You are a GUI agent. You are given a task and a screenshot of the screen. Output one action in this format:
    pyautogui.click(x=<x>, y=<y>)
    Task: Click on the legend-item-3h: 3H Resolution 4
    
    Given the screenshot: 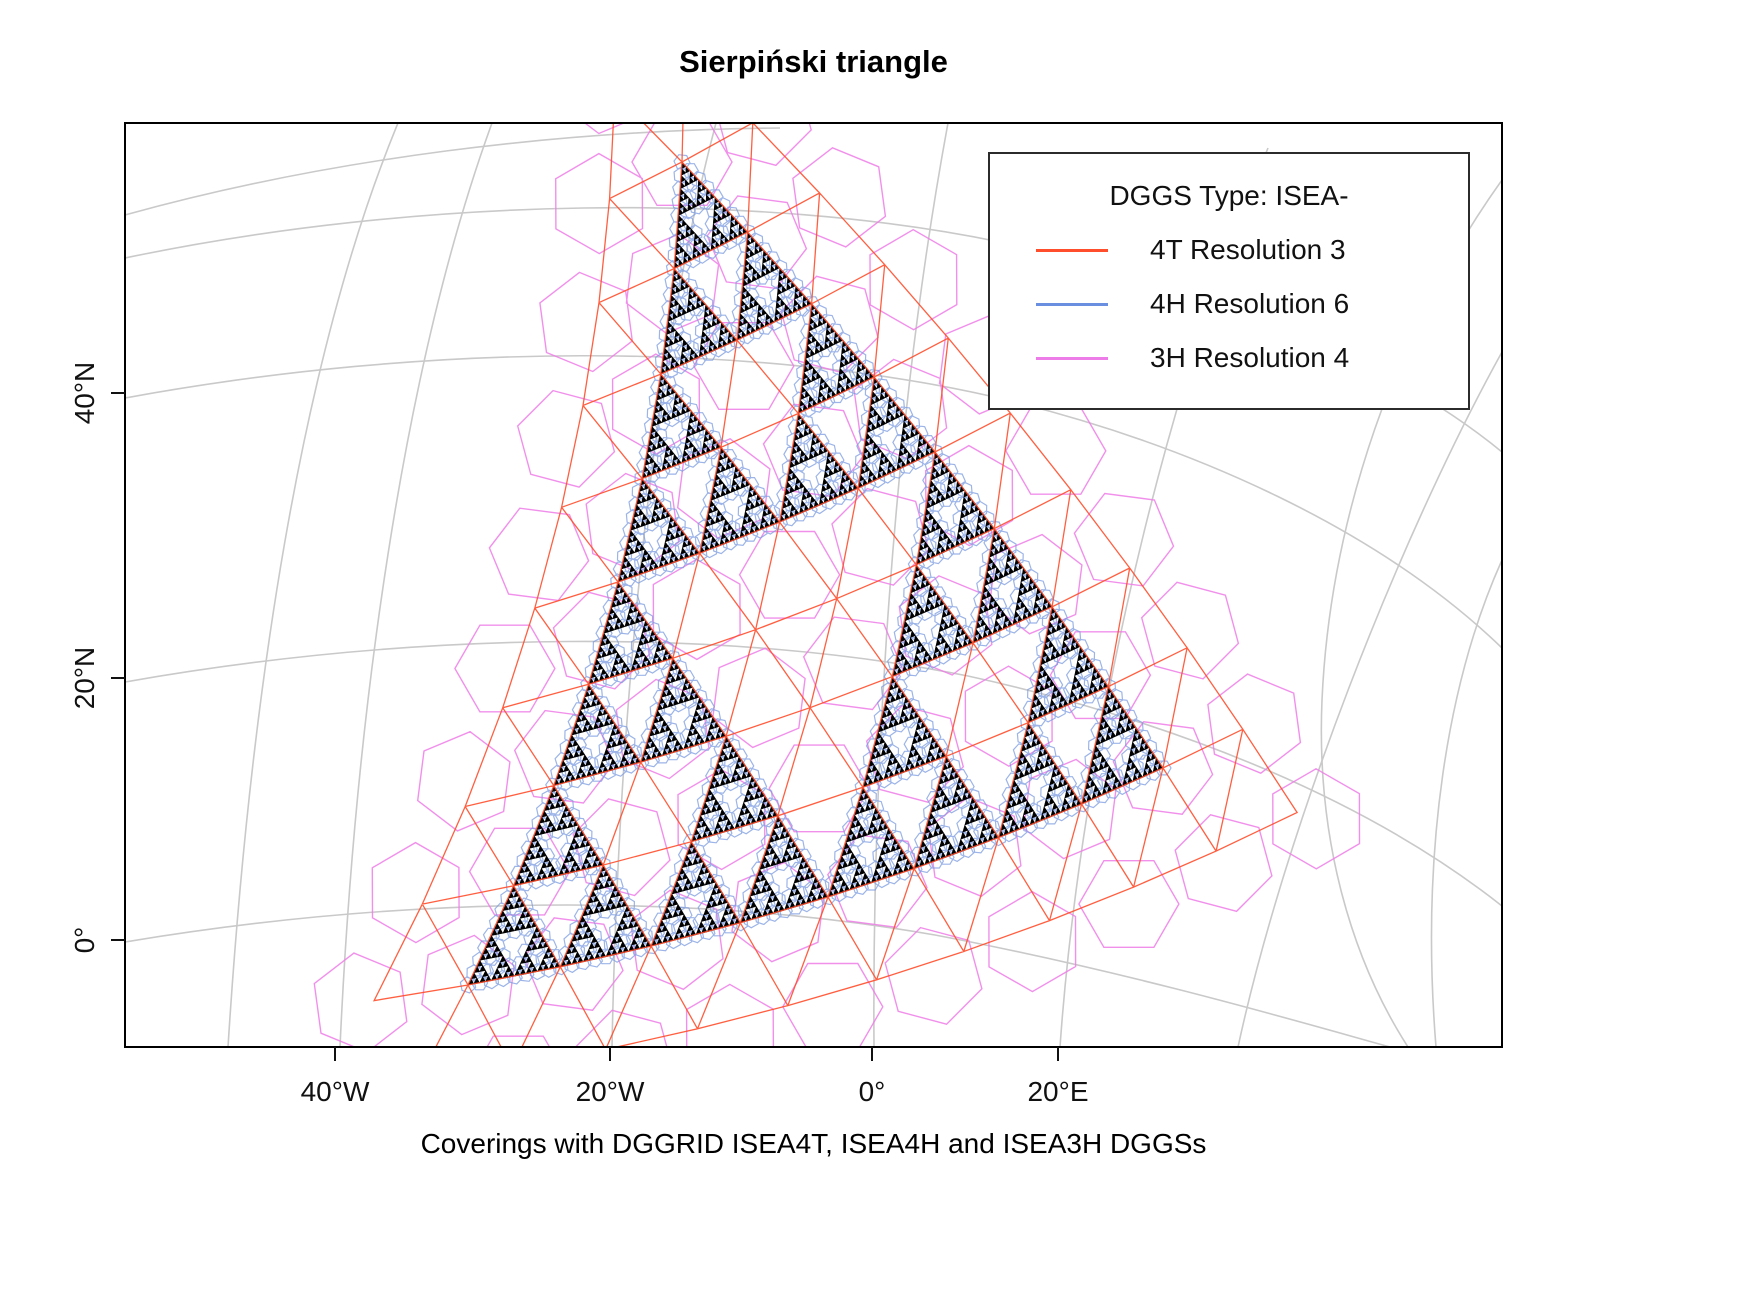 What is the action you would take?
    pyautogui.click(x=1252, y=358)
    